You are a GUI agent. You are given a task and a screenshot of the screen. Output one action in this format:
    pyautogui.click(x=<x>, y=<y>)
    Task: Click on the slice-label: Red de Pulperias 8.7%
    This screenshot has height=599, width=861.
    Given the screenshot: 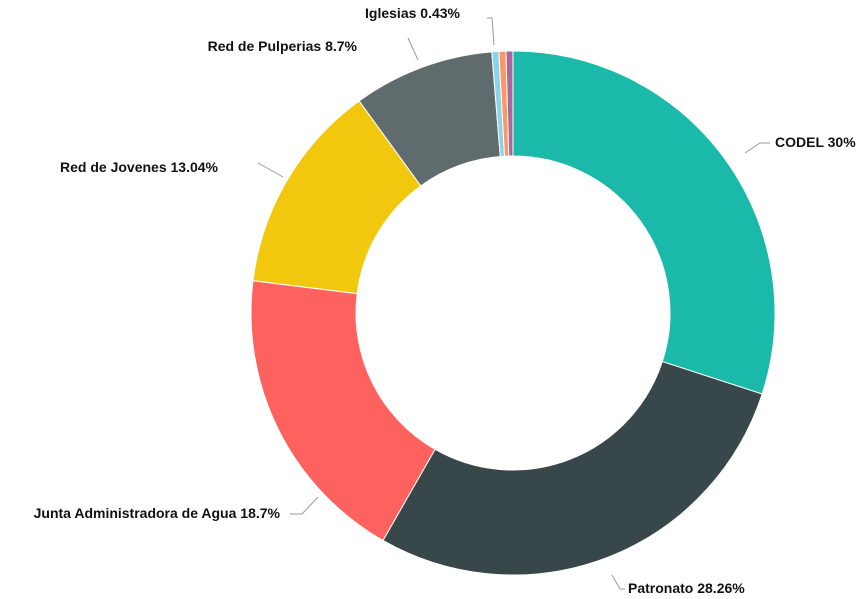 What is the action you would take?
    pyautogui.click(x=283, y=46)
    